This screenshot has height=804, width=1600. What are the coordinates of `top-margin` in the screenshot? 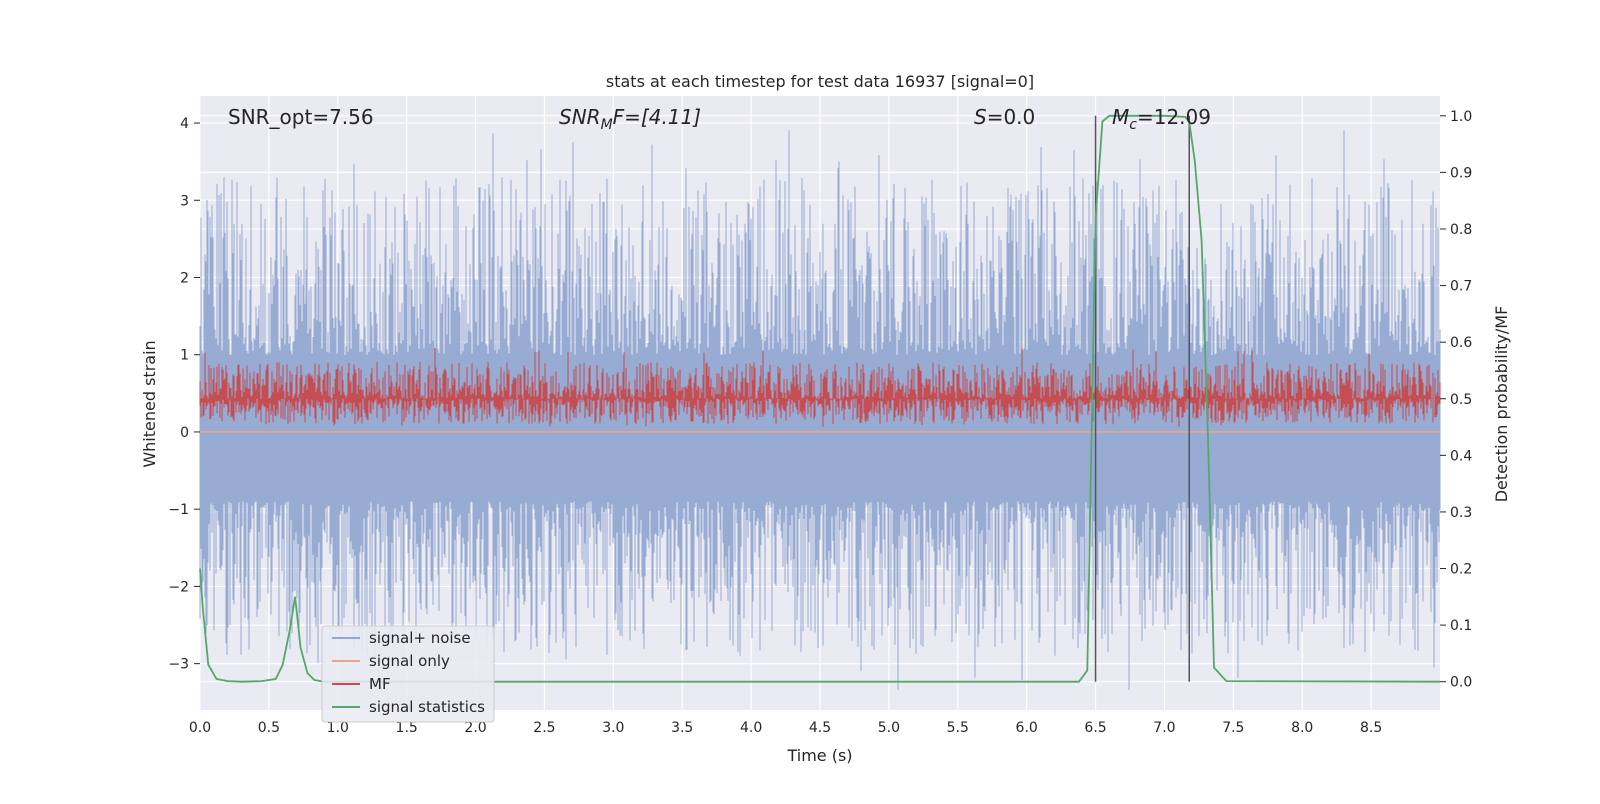 It's located at (800, 48).